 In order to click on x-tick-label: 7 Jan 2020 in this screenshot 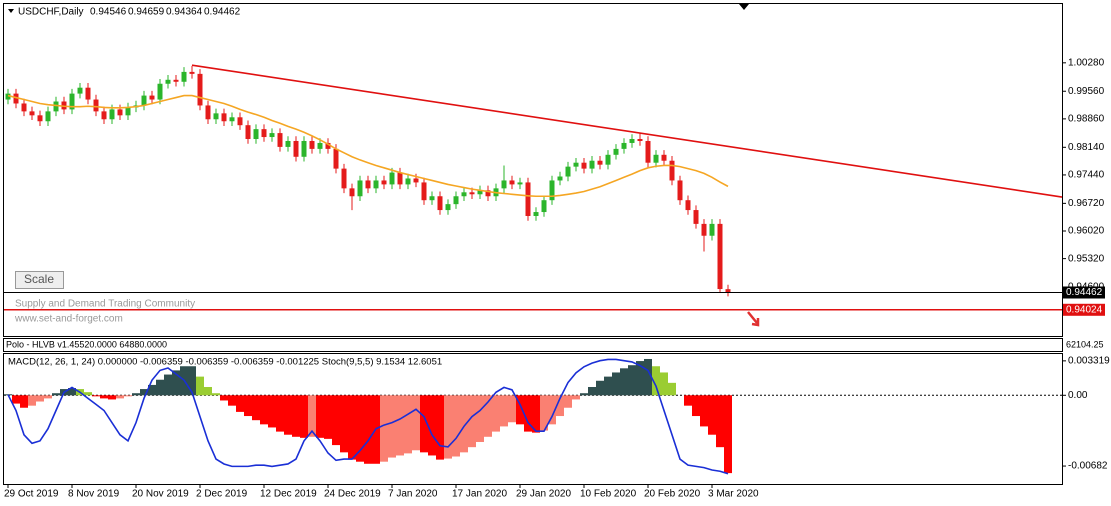, I will do `click(413, 494)`.